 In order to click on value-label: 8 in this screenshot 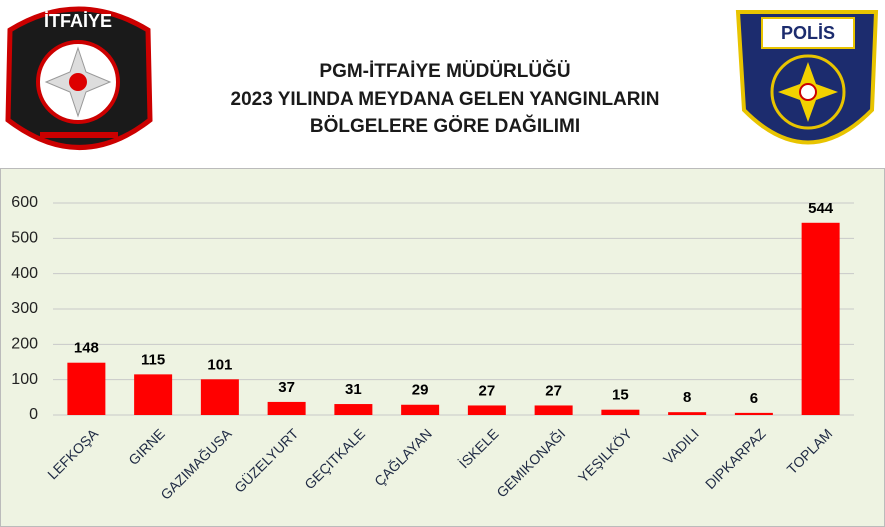, I will do `click(687, 397)`.